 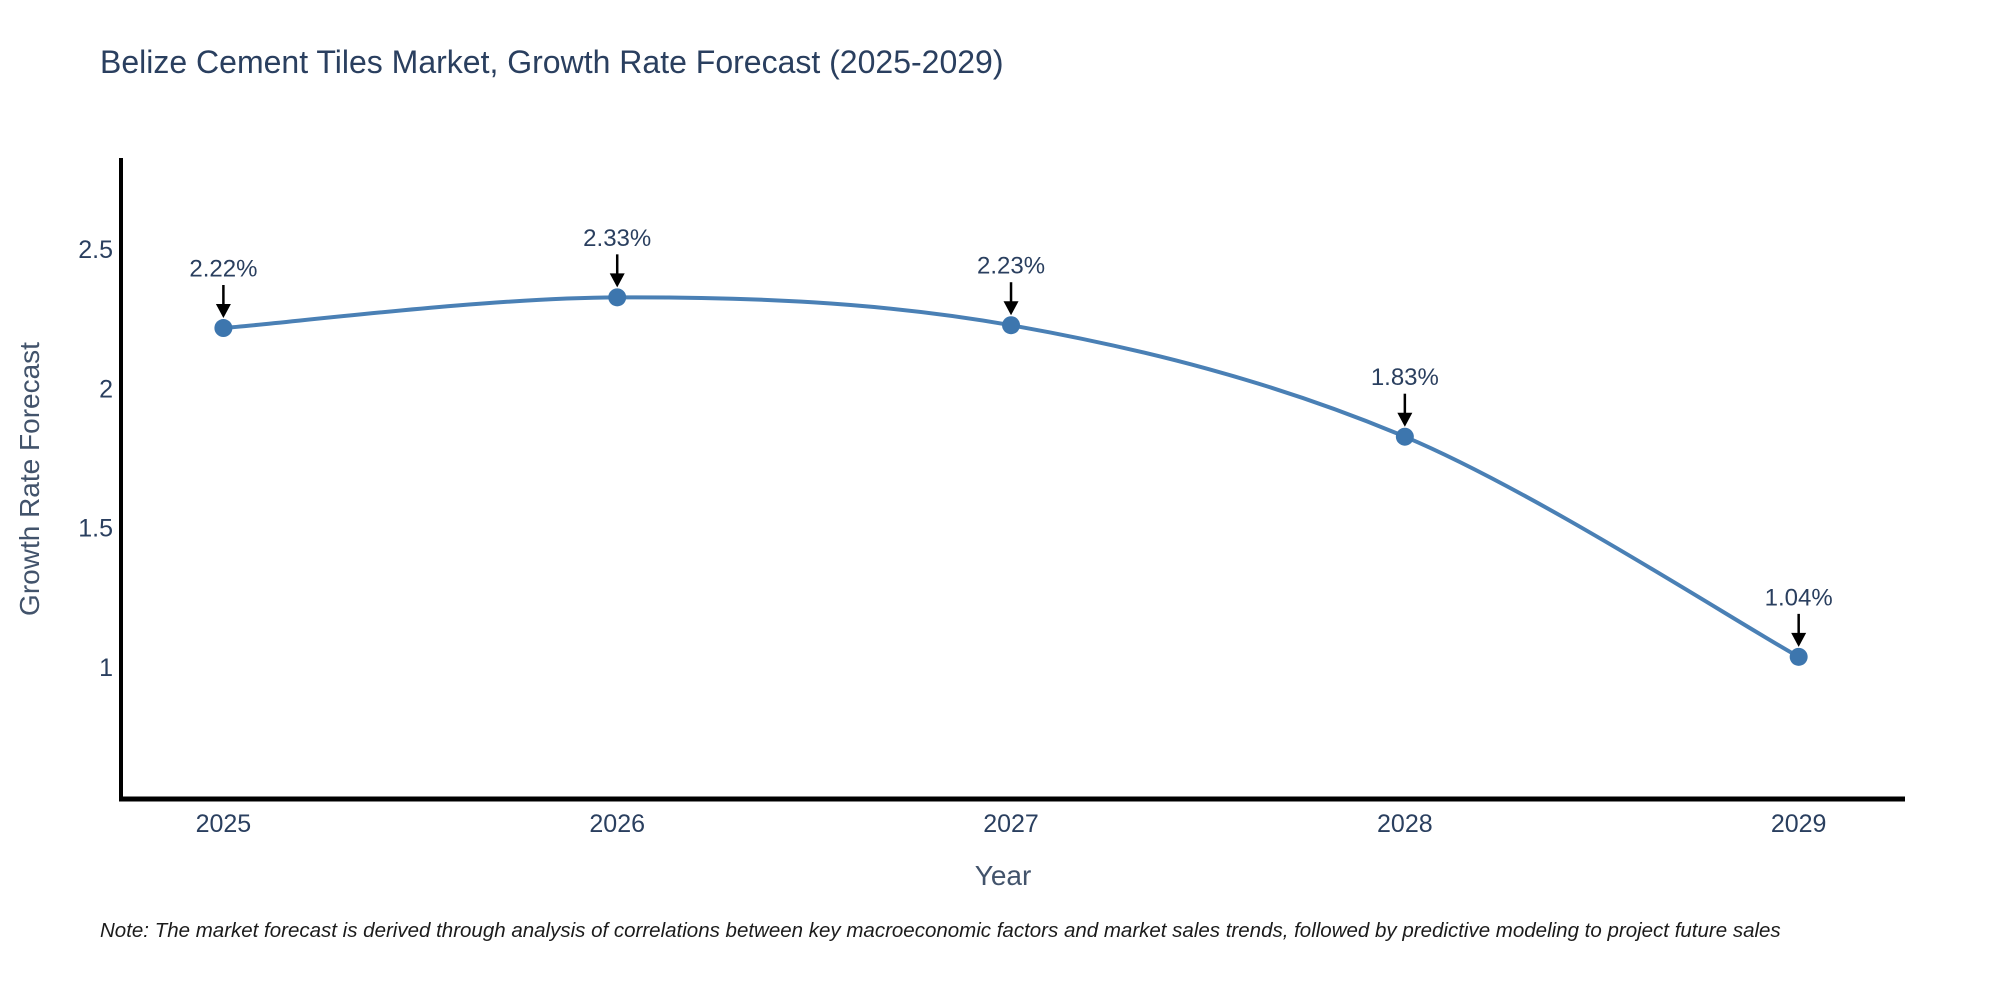 What do you see at coordinates (95, 529) in the screenshot?
I see `y-tick-label: 1.5` at bounding box center [95, 529].